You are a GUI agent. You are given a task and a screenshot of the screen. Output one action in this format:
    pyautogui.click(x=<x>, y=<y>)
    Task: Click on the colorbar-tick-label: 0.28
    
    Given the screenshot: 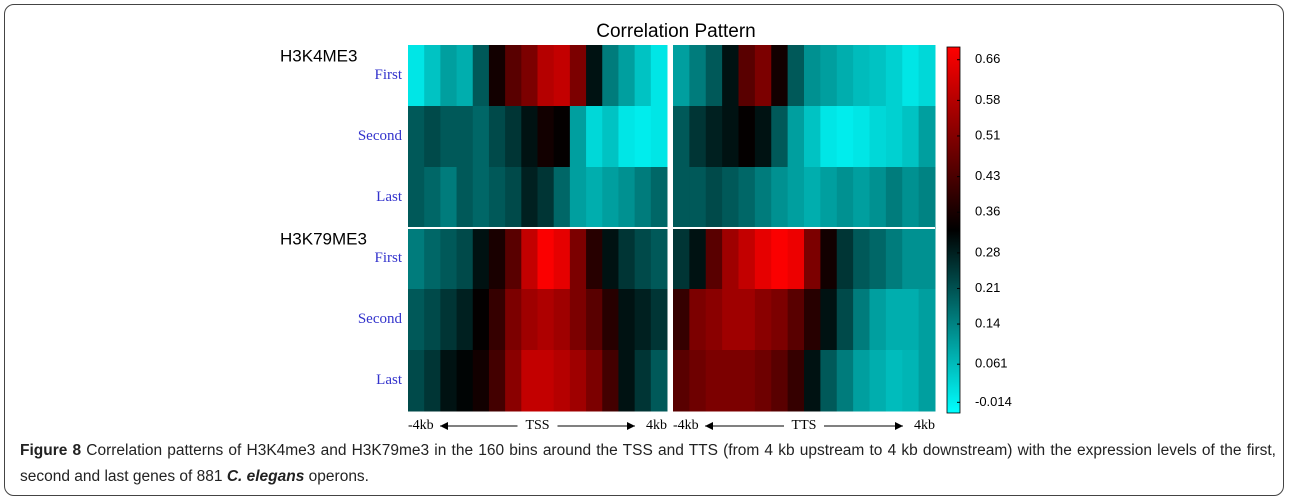 What is the action you would take?
    pyautogui.click(x=987, y=251)
    